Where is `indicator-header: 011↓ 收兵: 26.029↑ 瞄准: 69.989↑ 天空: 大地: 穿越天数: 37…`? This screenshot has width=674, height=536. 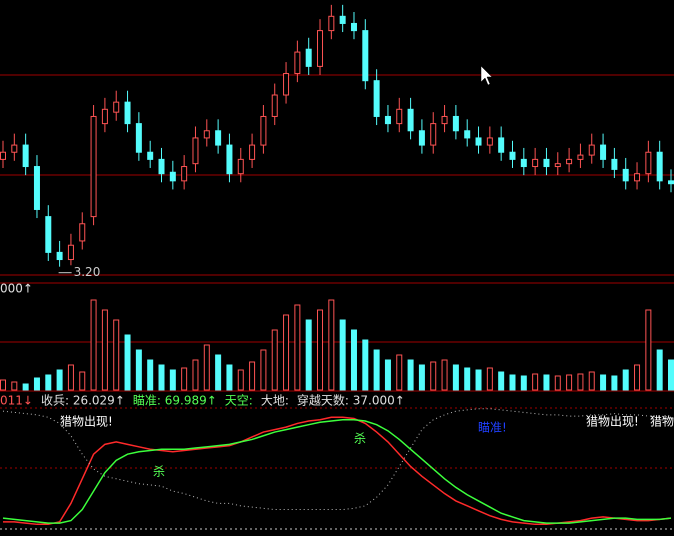
indicator-header: 011↓ 收兵: 26.029↑ 瞄准: 69.989↑ 天空: 大地: 穿越天数: 37… is located at coordinates (202, 400).